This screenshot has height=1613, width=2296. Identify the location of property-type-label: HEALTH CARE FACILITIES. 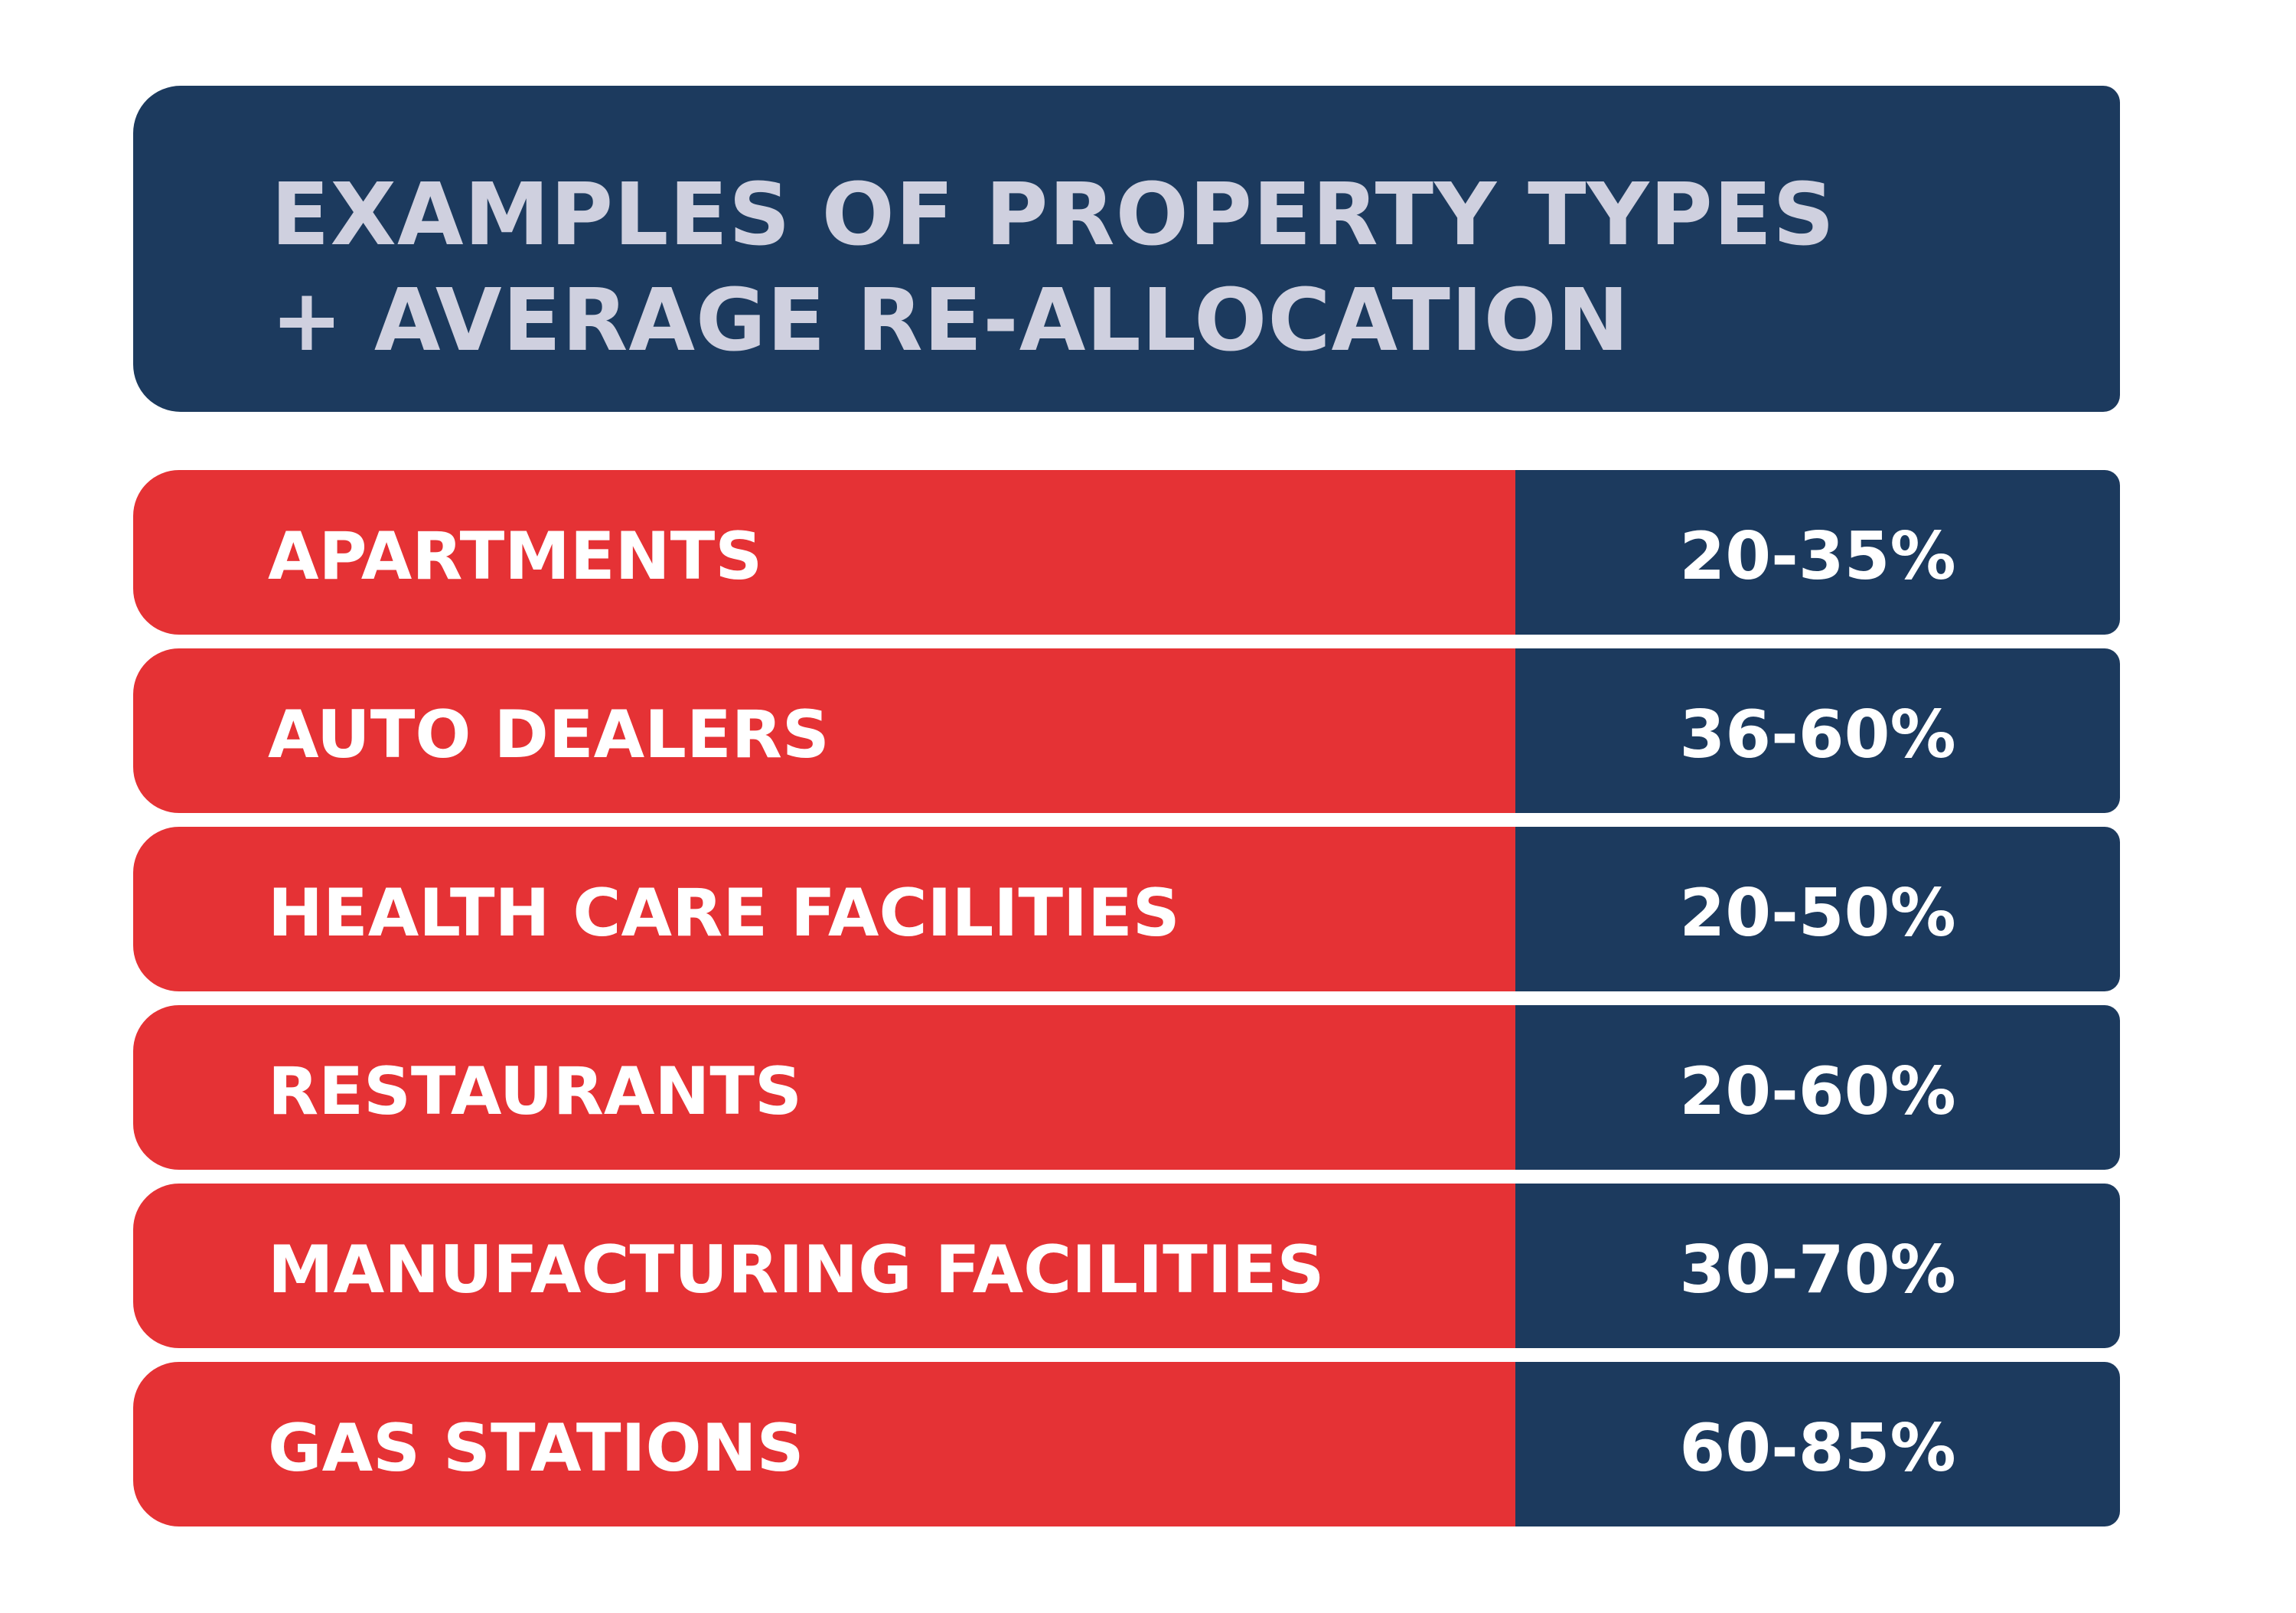
(824, 909).